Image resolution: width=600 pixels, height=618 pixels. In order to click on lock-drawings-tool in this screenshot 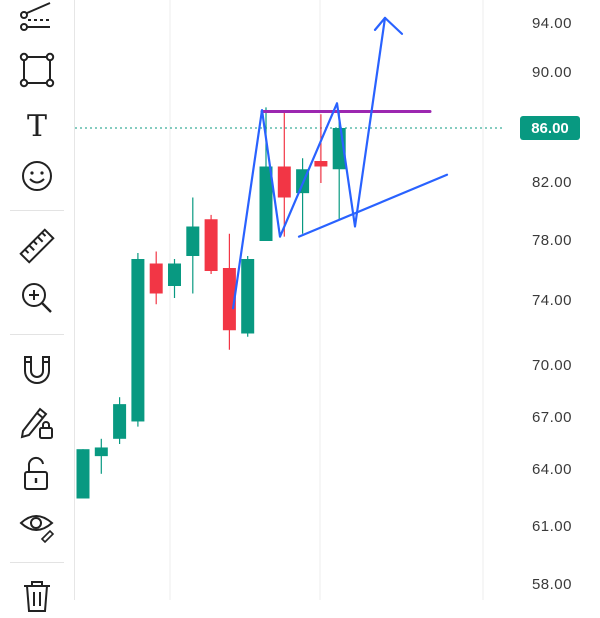, I will do `click(37, 422)`.